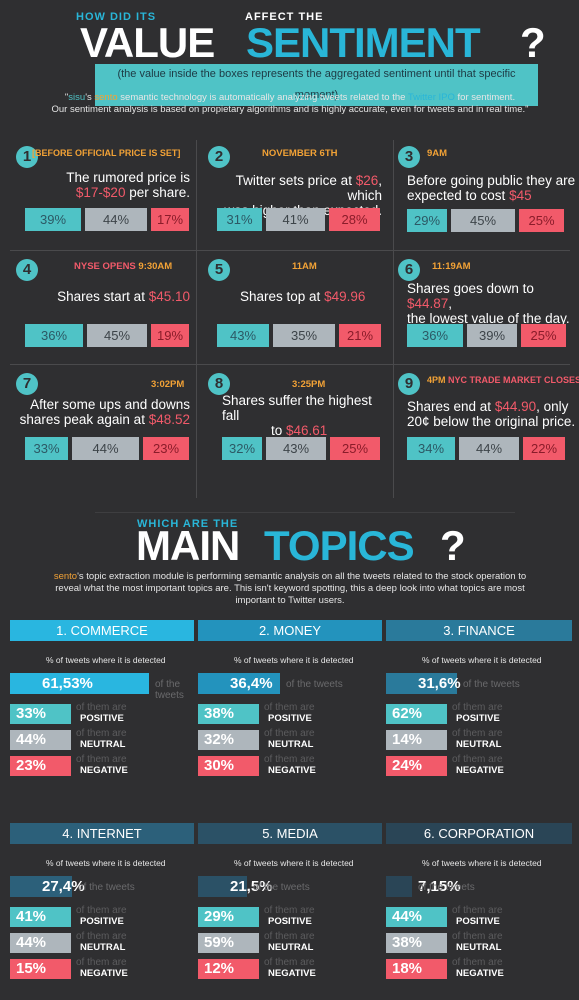 The image size is (579, 1000). What do you see at coordinates (106, 97) in the screenshot?
I see `brand-sento: sento` at bounding box center [106, 97].